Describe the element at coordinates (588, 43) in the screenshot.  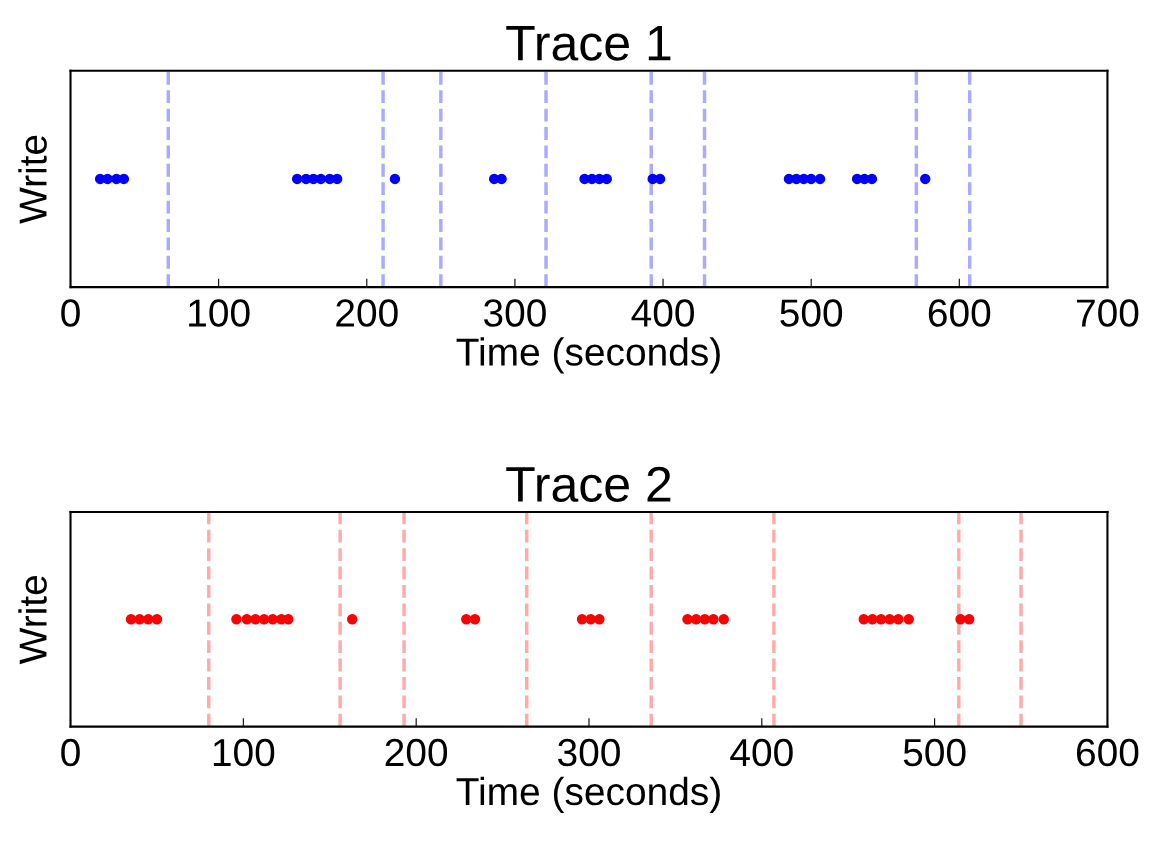
I see `chart-title: Trace 1` at that location.